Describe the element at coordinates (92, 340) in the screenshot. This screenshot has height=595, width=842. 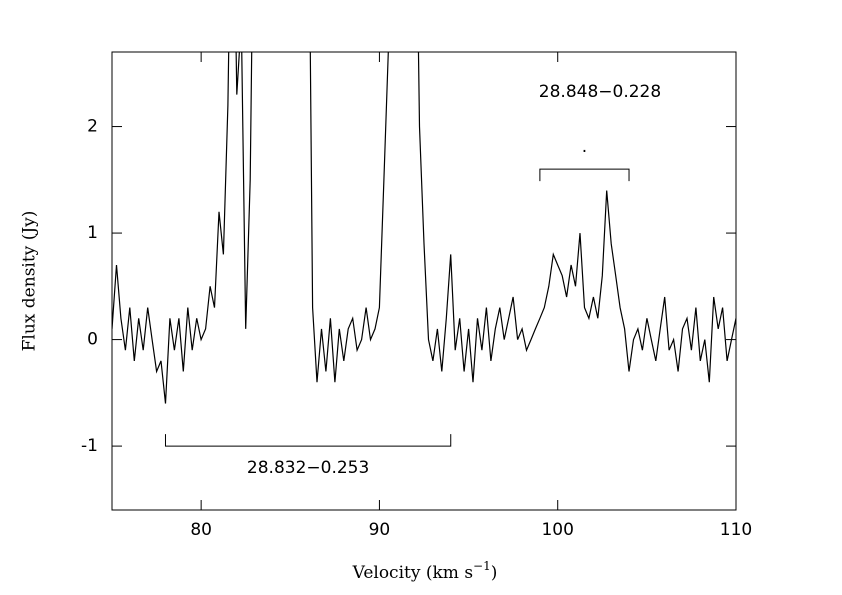
I see `y-tick-label: 0` at that location.